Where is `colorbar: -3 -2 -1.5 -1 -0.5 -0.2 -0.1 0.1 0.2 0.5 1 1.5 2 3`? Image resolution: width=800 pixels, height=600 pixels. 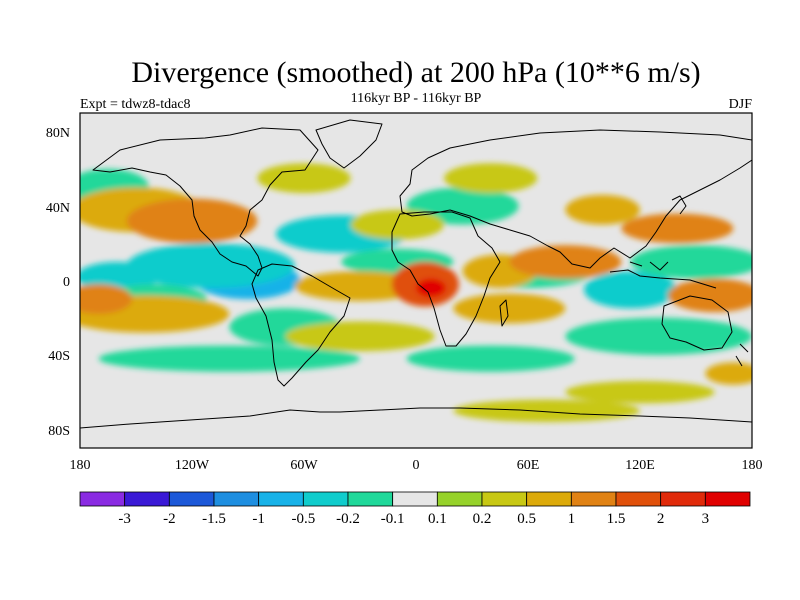
colorbar: -3 -2 -1.5 -1 -0.5 -0.2 -0.1 0.1 0.2 0.5 1 1.5 2 3 is located at coordinates (415, 509).